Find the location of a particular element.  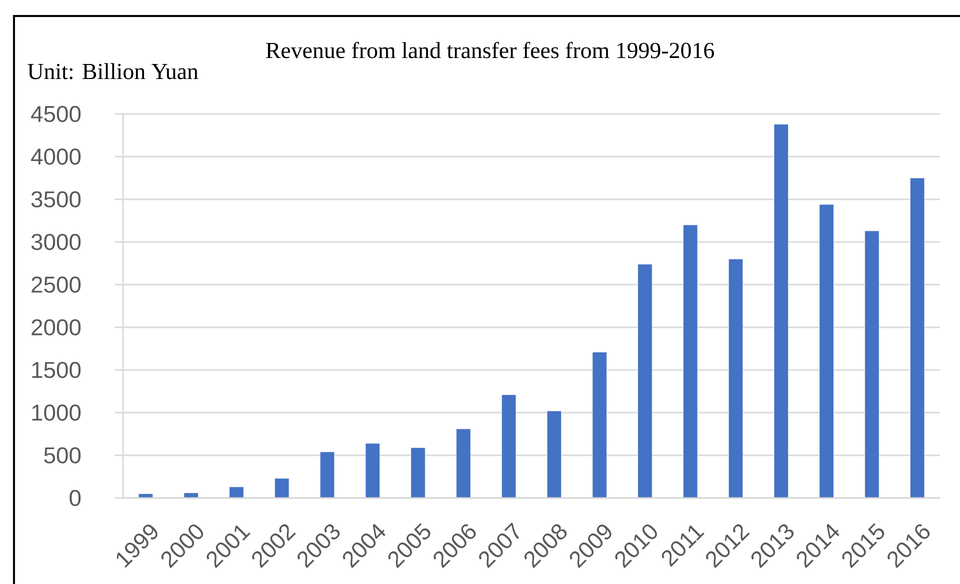

y-tick-label: 3000 is located at coordinates (56, 242).